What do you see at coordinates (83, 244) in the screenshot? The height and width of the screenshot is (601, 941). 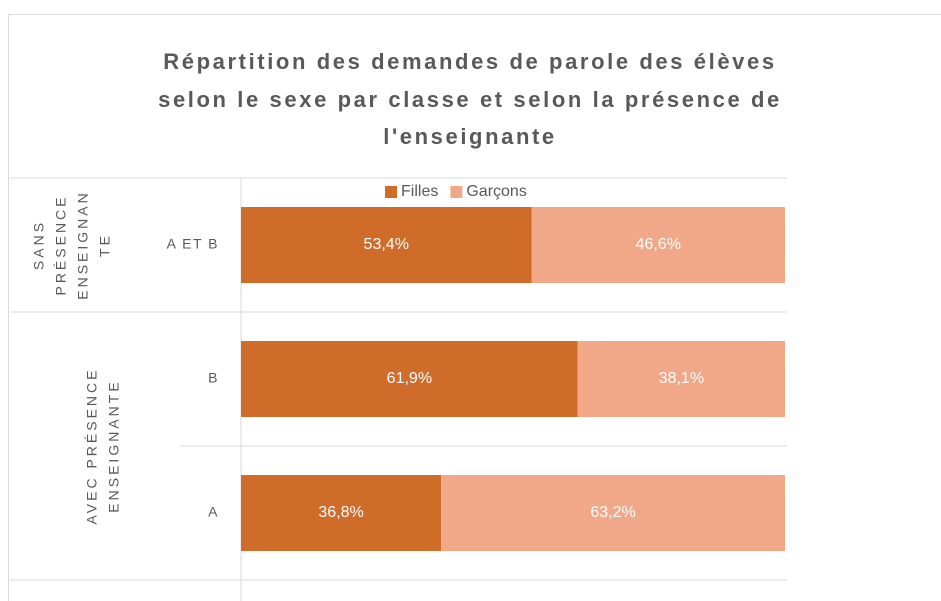 I see `group-label: ENSEIGNAN` at bounding box center [83, 244].